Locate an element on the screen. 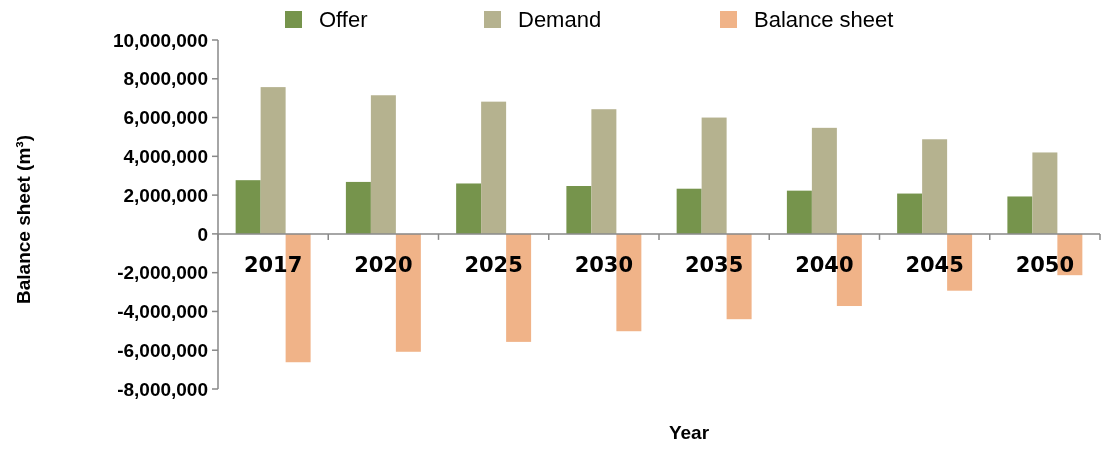  x-tick-label: 2020 is located at coordinates (383, 264).